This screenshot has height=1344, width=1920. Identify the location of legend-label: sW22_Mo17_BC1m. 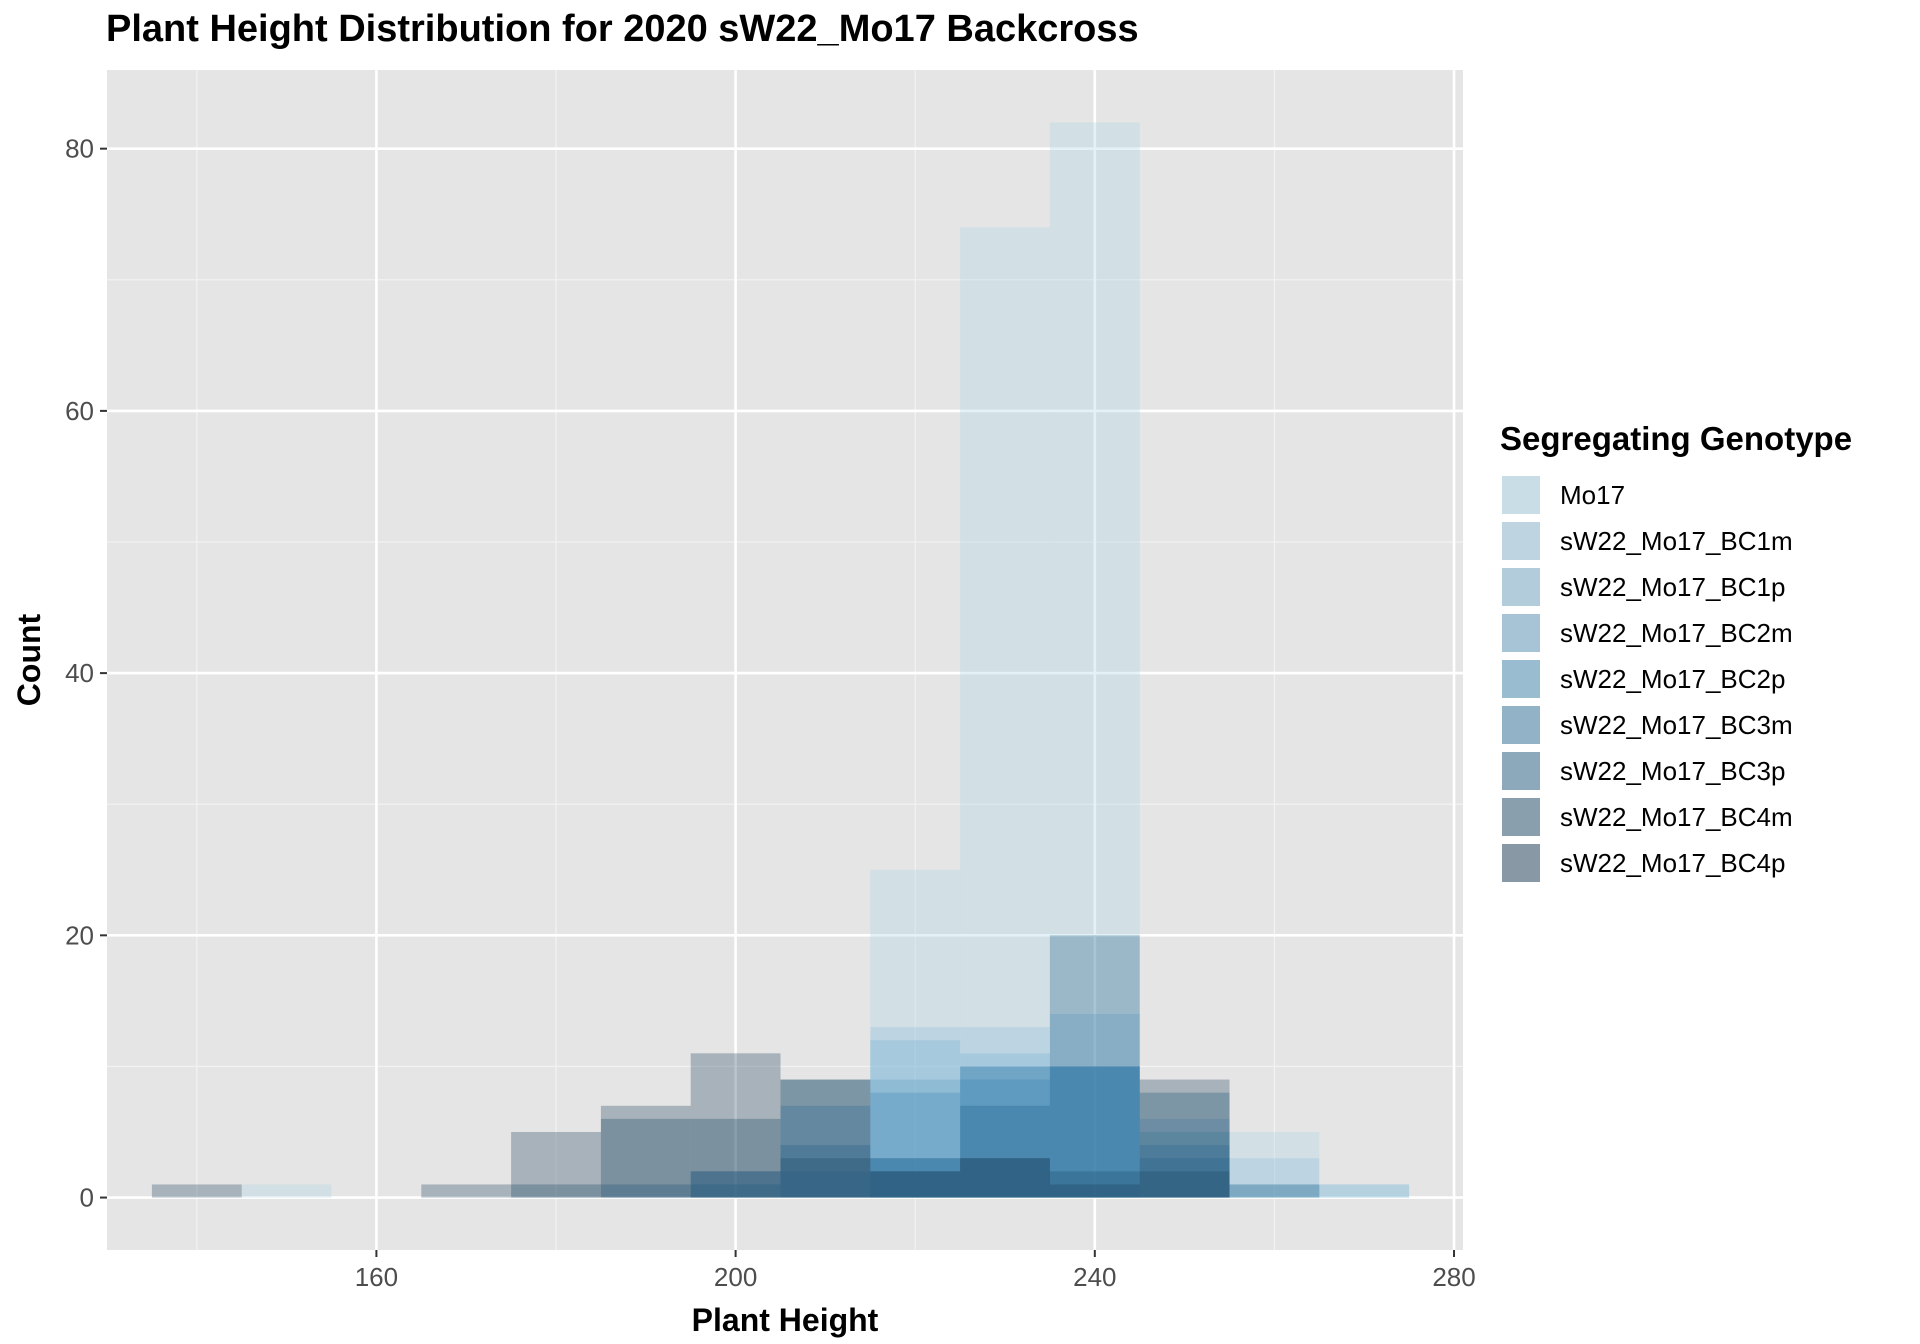
(1676, 540).